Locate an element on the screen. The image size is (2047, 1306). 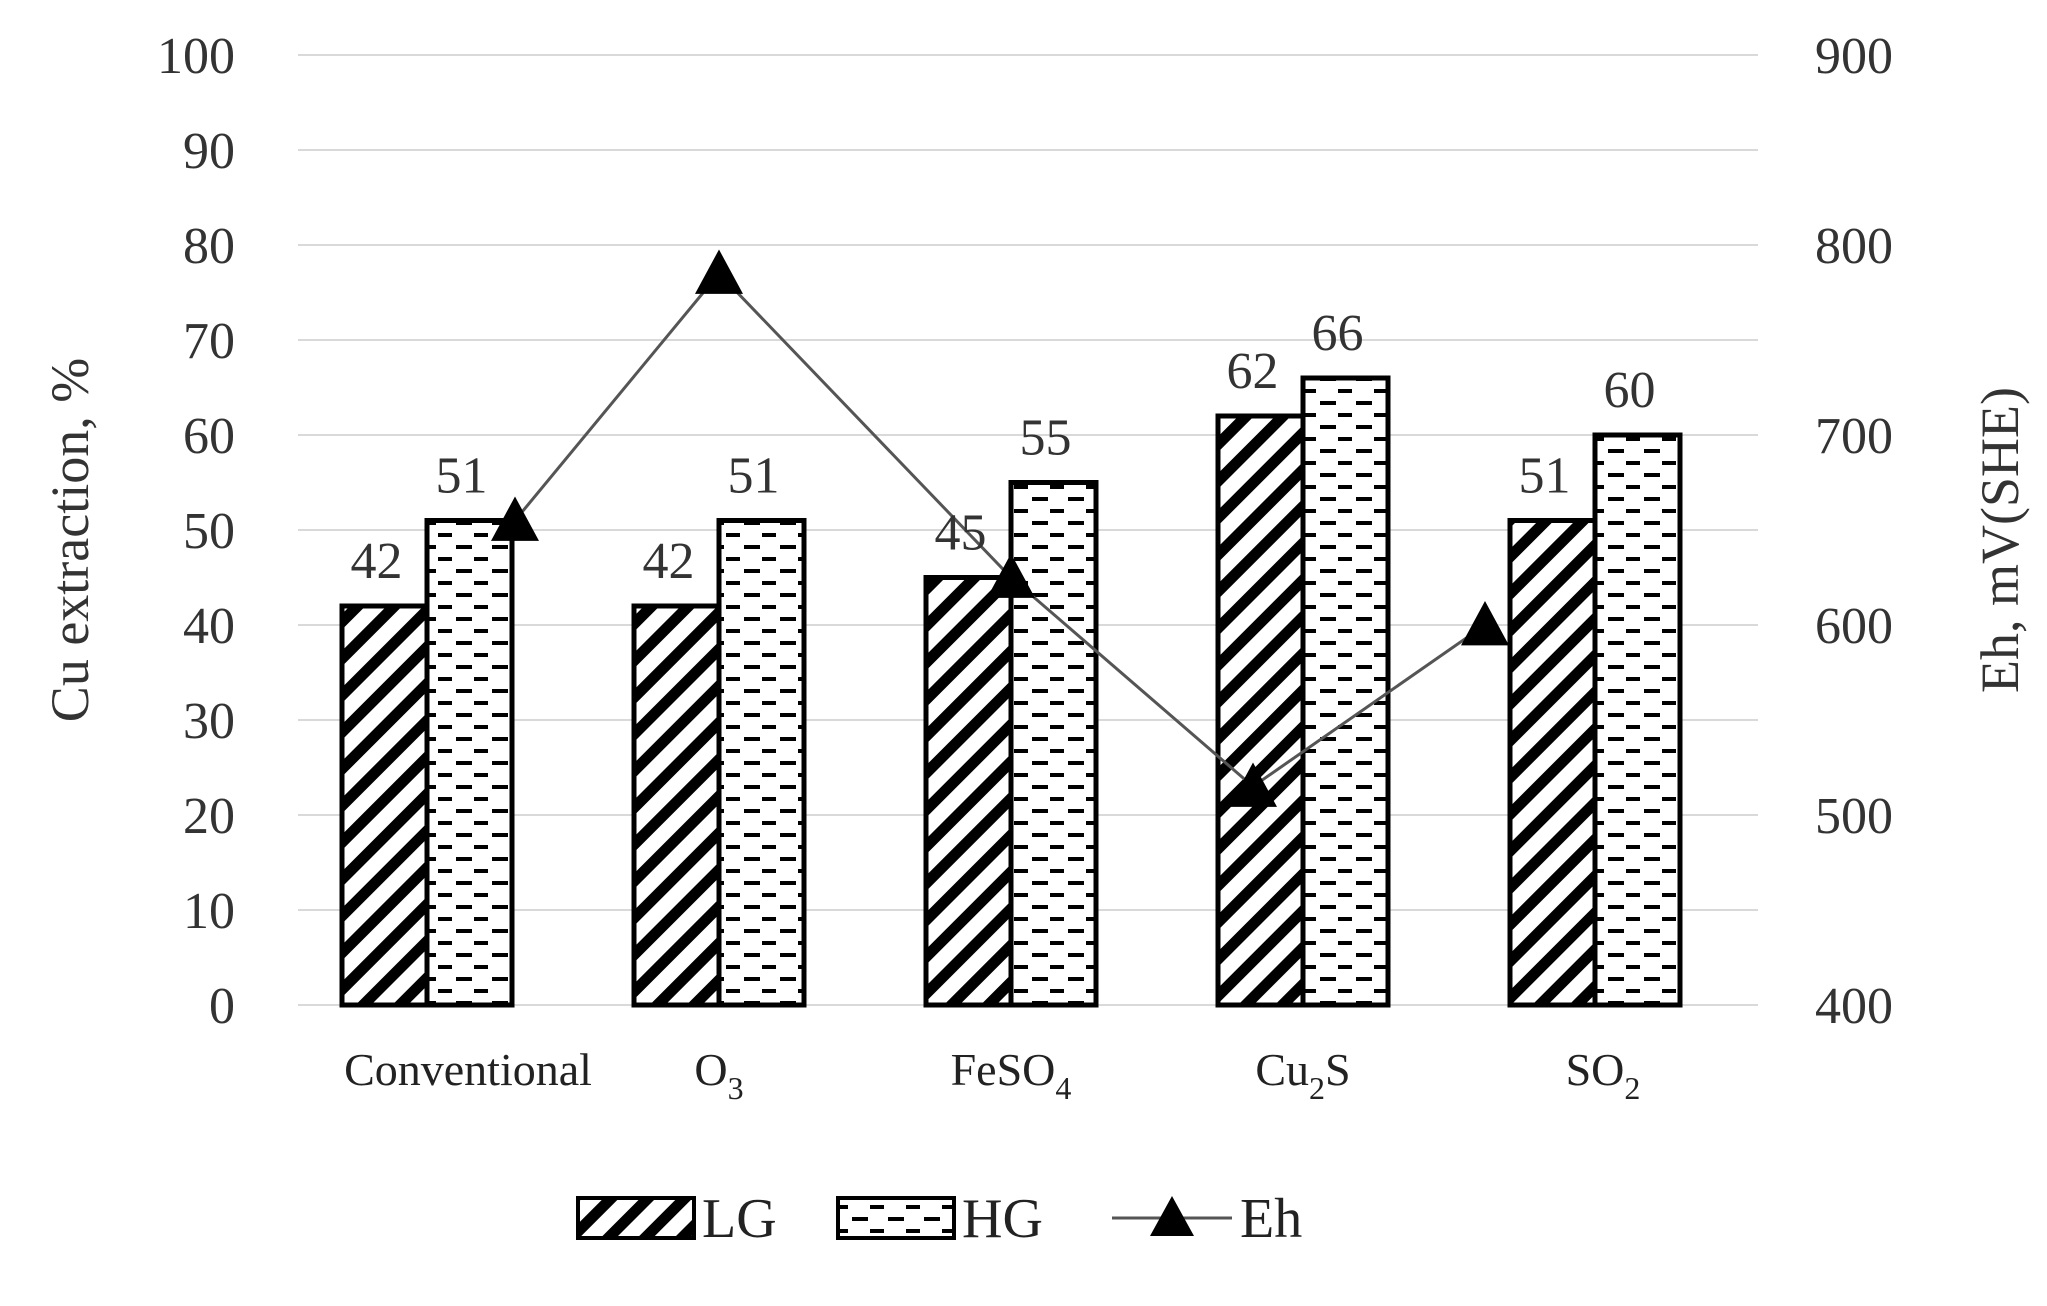
right-tick-label: 500 is located at coordinates (1854, 816).